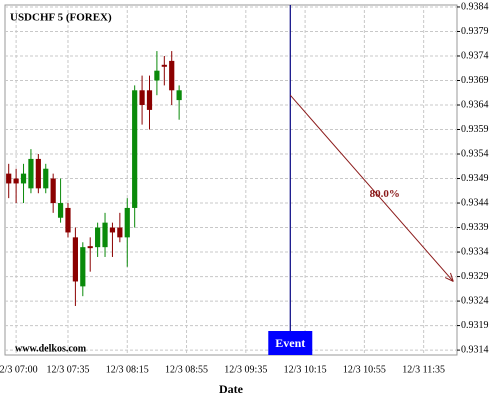  What do you see at coordinates (475, 178) in the screenshot?
I see `y-tick-label: 0.9349` at bounding box center [475, 178].